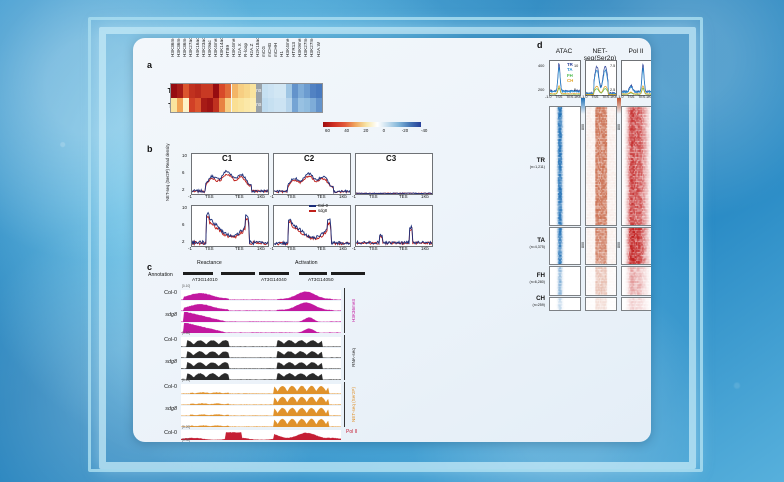 The image size is (784, 482). What do you see at coordinates (537, 167) in the screenshot?
I see `panel-d-group-count: (n=1,211)` at bounding box center [537, 167].